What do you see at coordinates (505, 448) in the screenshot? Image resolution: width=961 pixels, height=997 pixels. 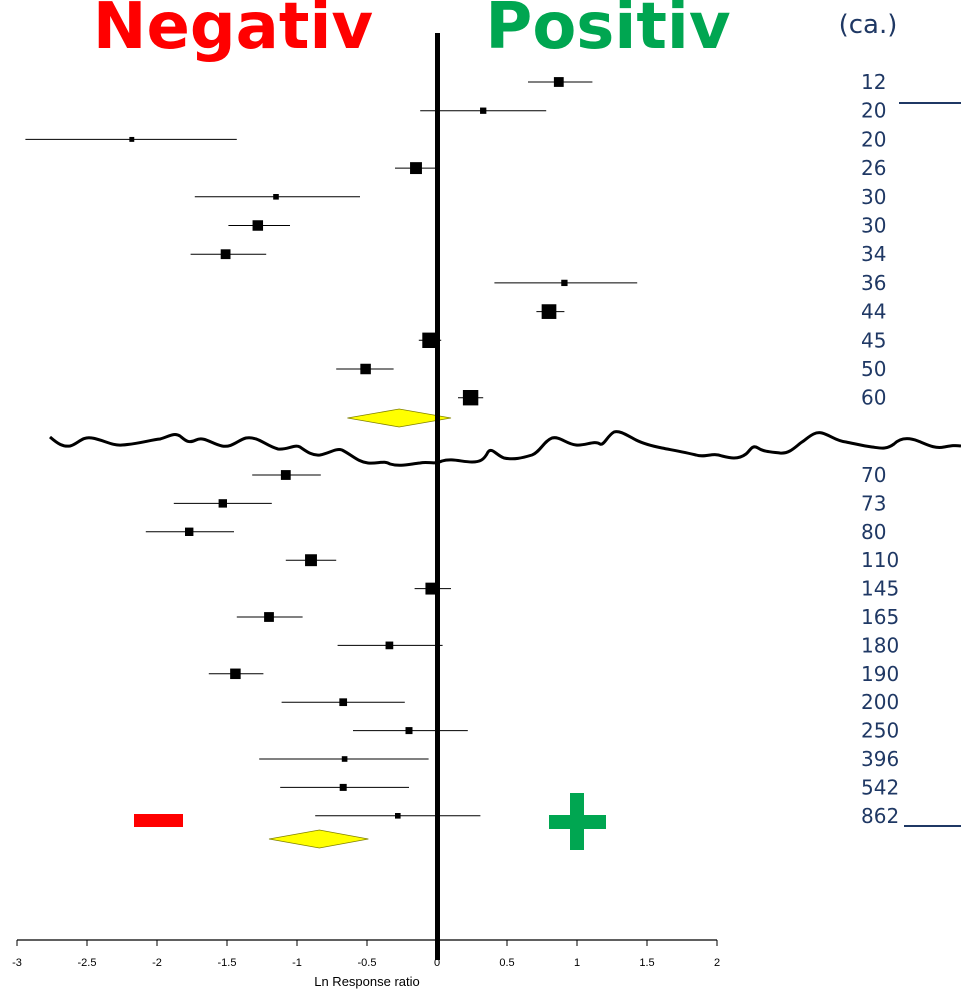 I see `break-line` at bounding box center [505, 448].